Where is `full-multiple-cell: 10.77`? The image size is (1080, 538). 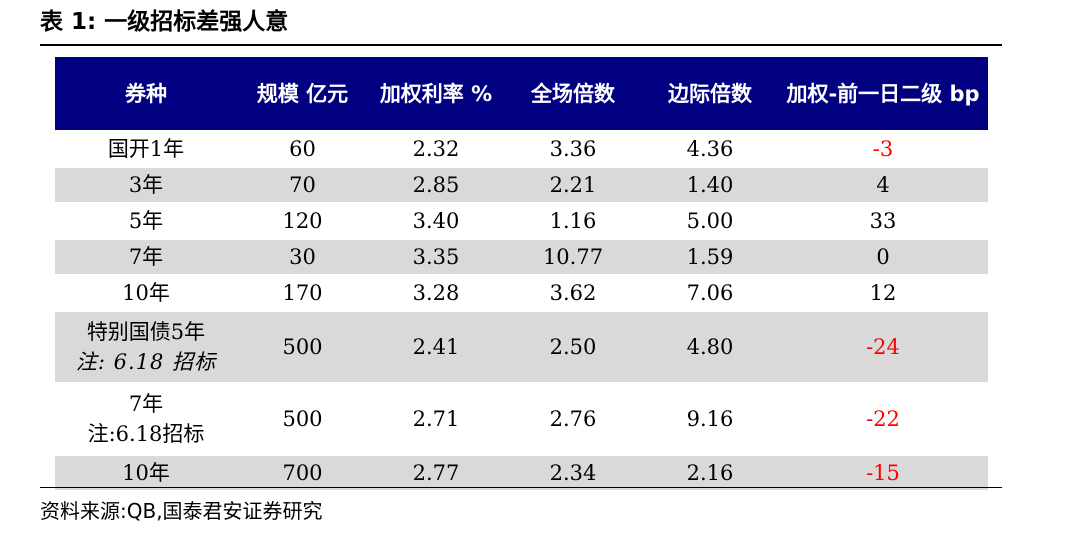
full-multiple-cell: 10.77 is located at coordinates (573, 256).